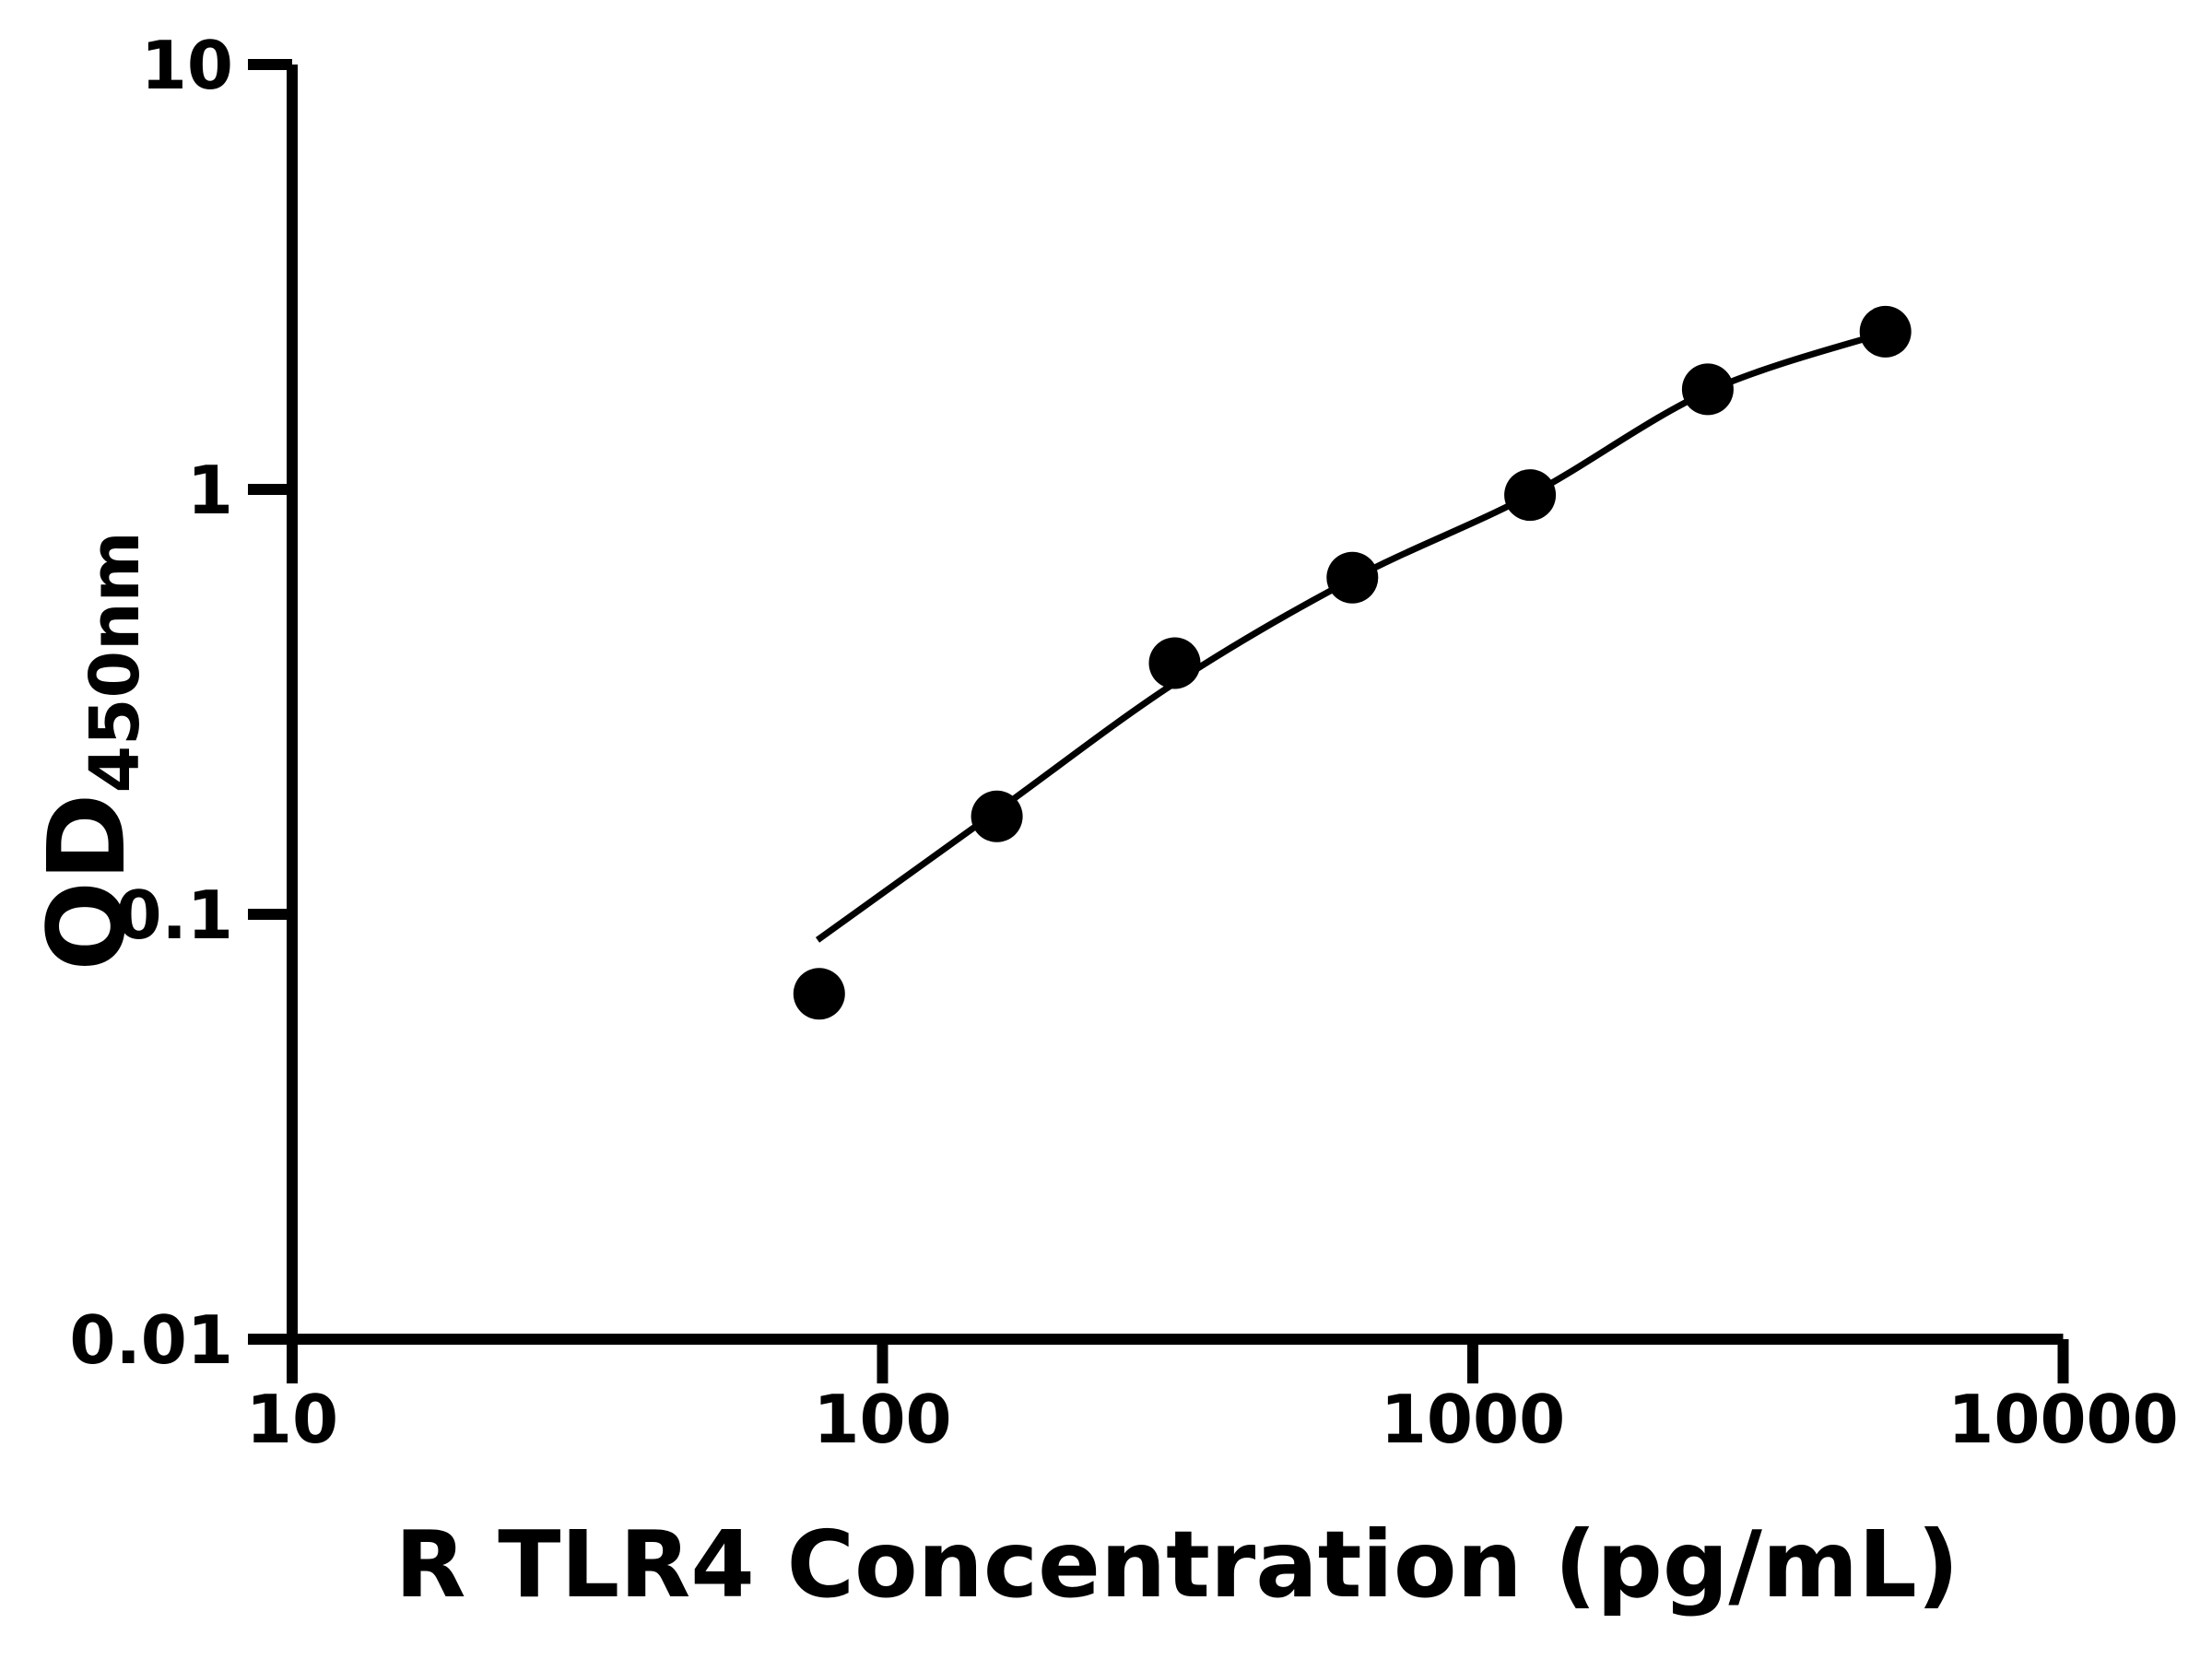 The width and height of the screenshot is (2212, 1659). Describe the element at coordinates (210, 490) in the screenshot. I see `y-tick-label: 1` at that location.